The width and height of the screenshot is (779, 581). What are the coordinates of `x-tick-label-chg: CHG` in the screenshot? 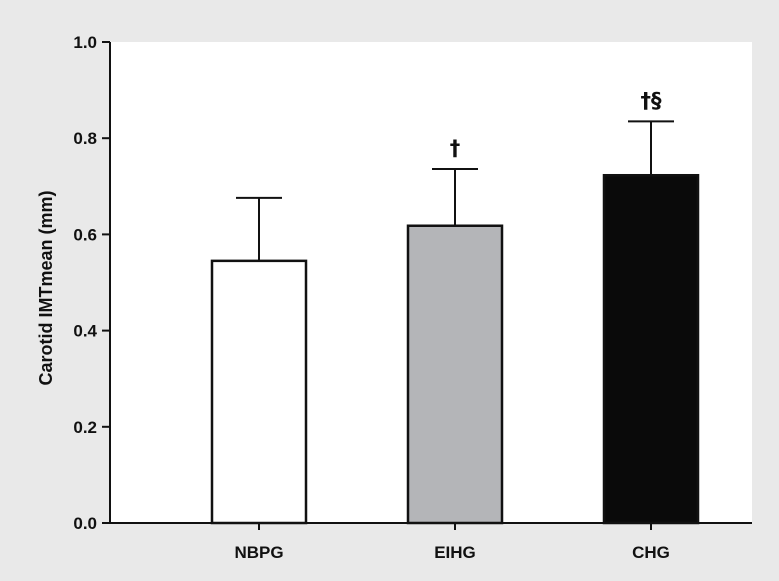 It's located at (651, 552).